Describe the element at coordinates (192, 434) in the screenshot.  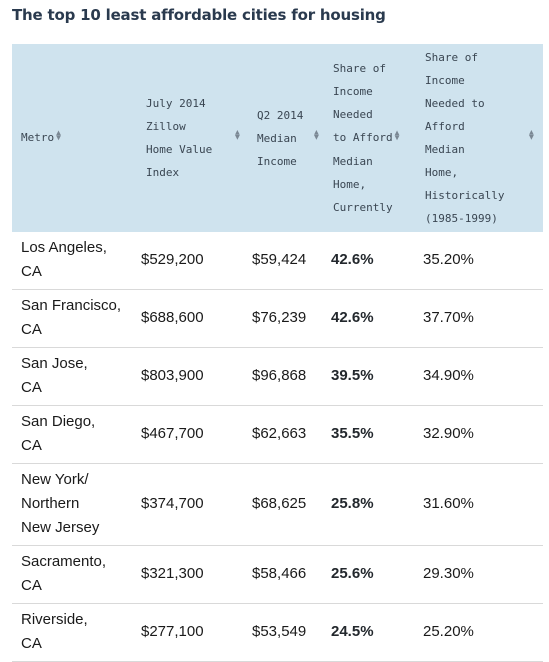
I see `home-value-cell: $467,700` at that location.